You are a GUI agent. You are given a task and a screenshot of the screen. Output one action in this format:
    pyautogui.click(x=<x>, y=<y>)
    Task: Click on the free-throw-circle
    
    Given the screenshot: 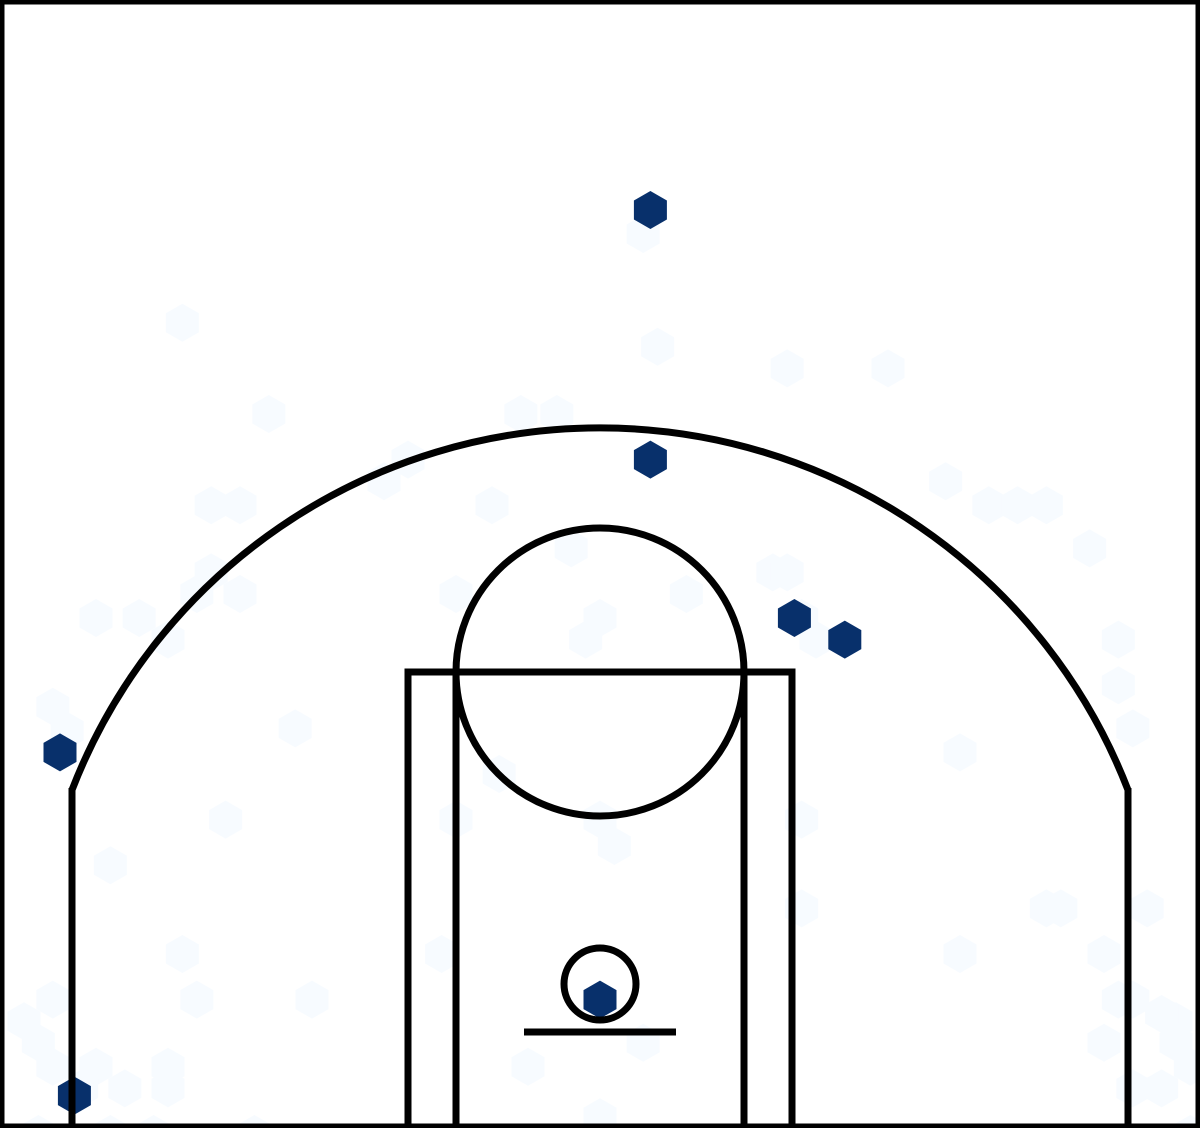 What is the action you would take?
    pyautogui.click(x=600, y=672)
    